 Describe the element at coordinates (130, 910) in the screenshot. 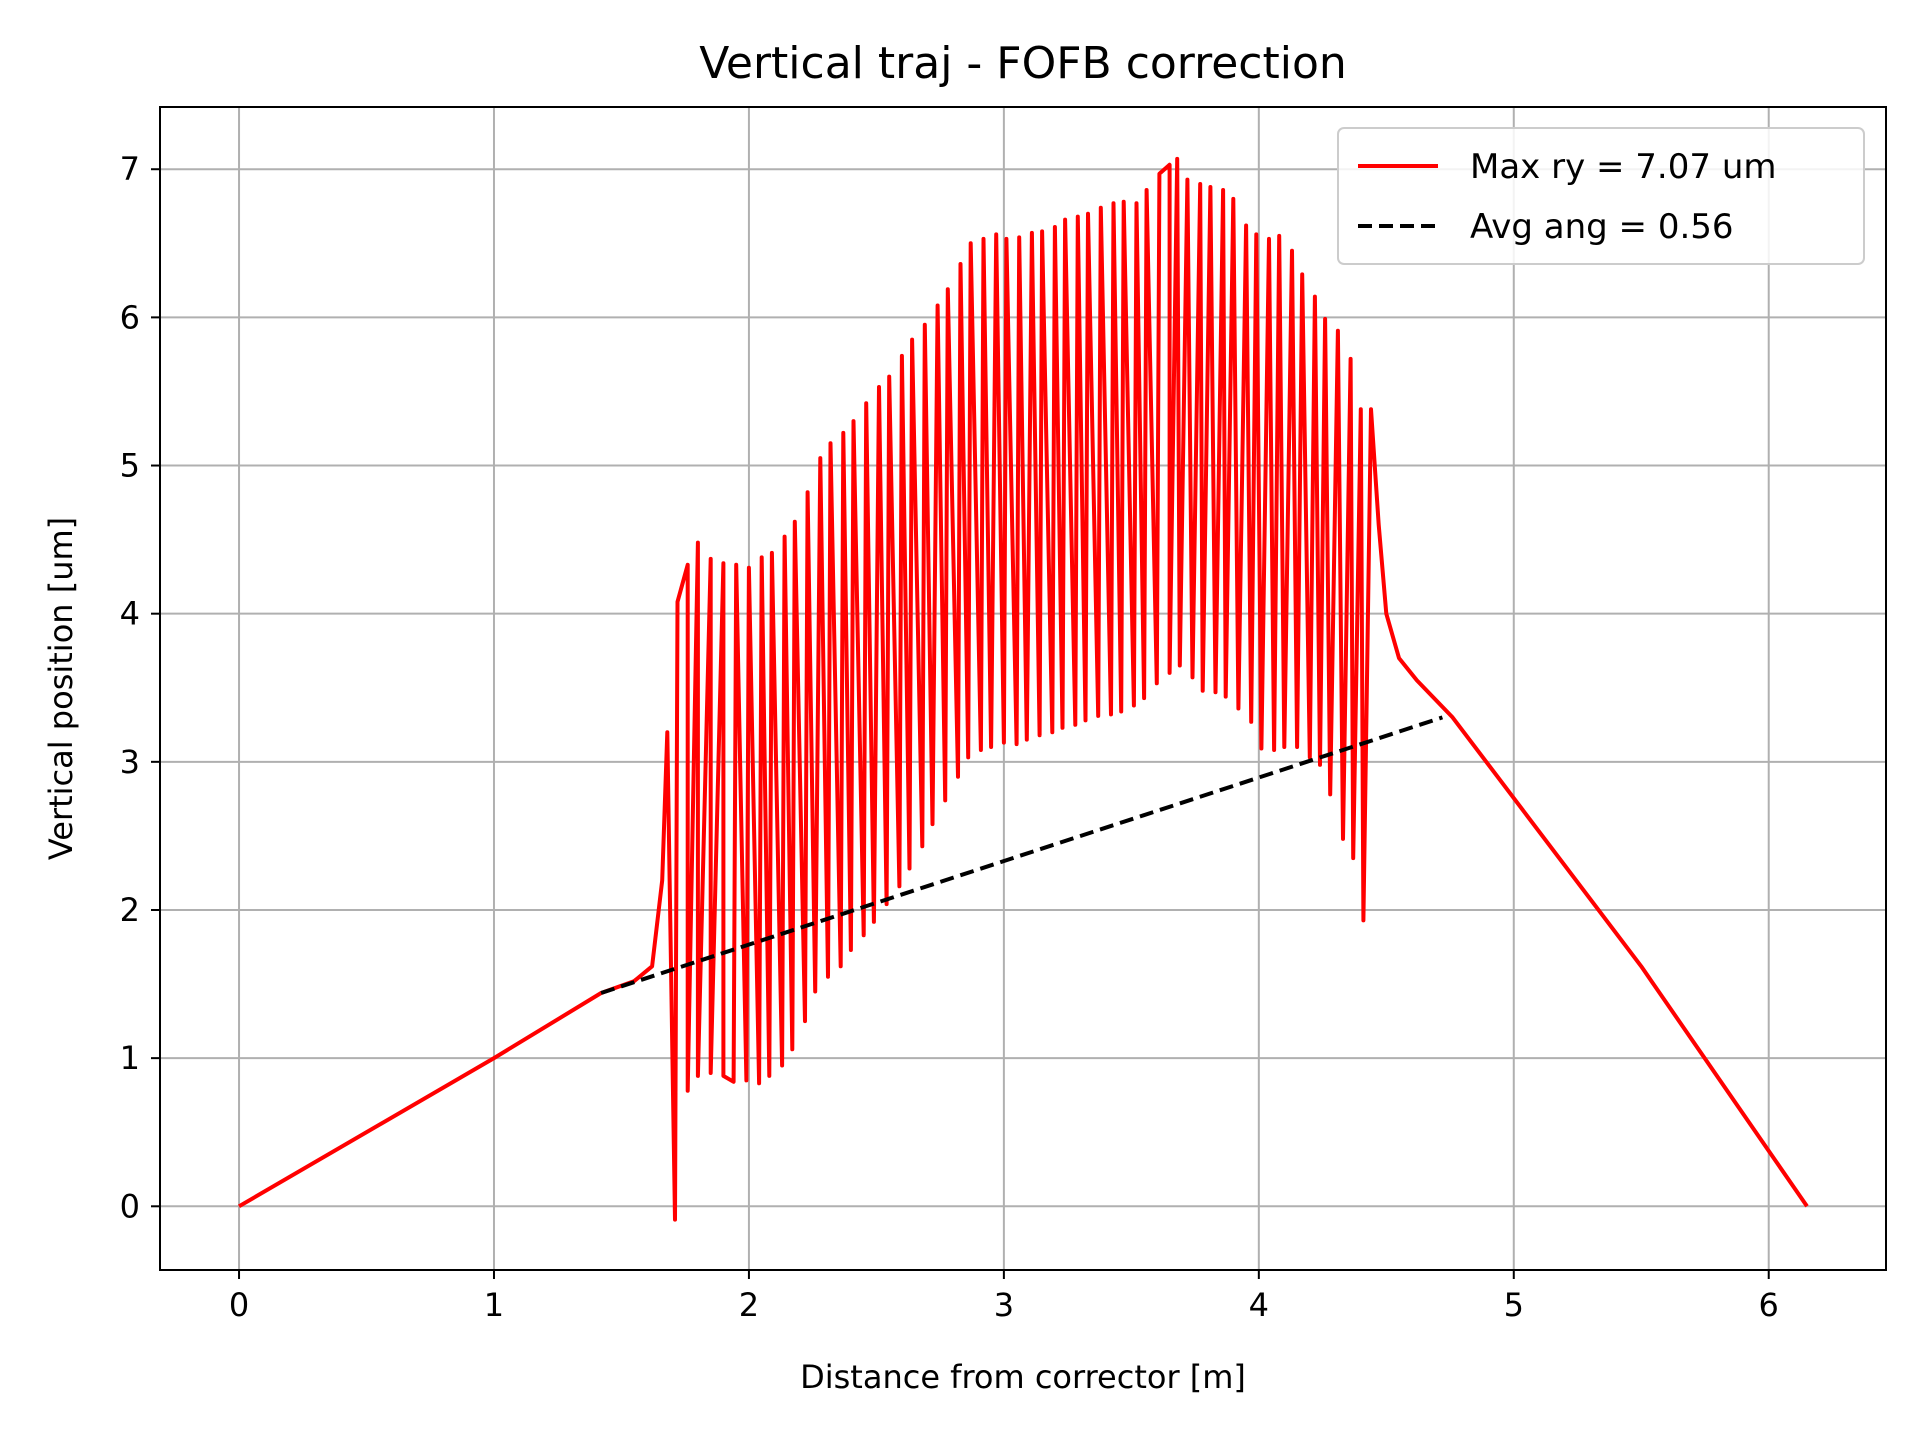

I see `y-tick-label: 2` at that location.